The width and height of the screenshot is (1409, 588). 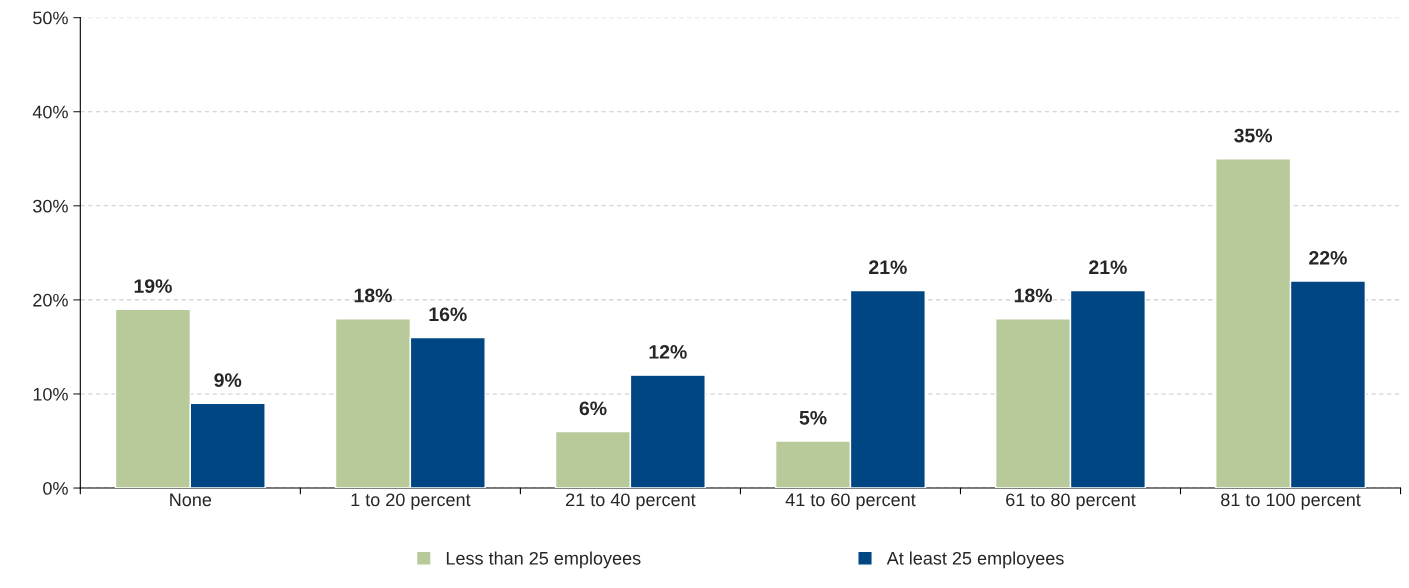 What do you see at coordinates (55, 488) in the screenshot?
I see `y-tick-label: 0%` at bounding box center [55, 488].